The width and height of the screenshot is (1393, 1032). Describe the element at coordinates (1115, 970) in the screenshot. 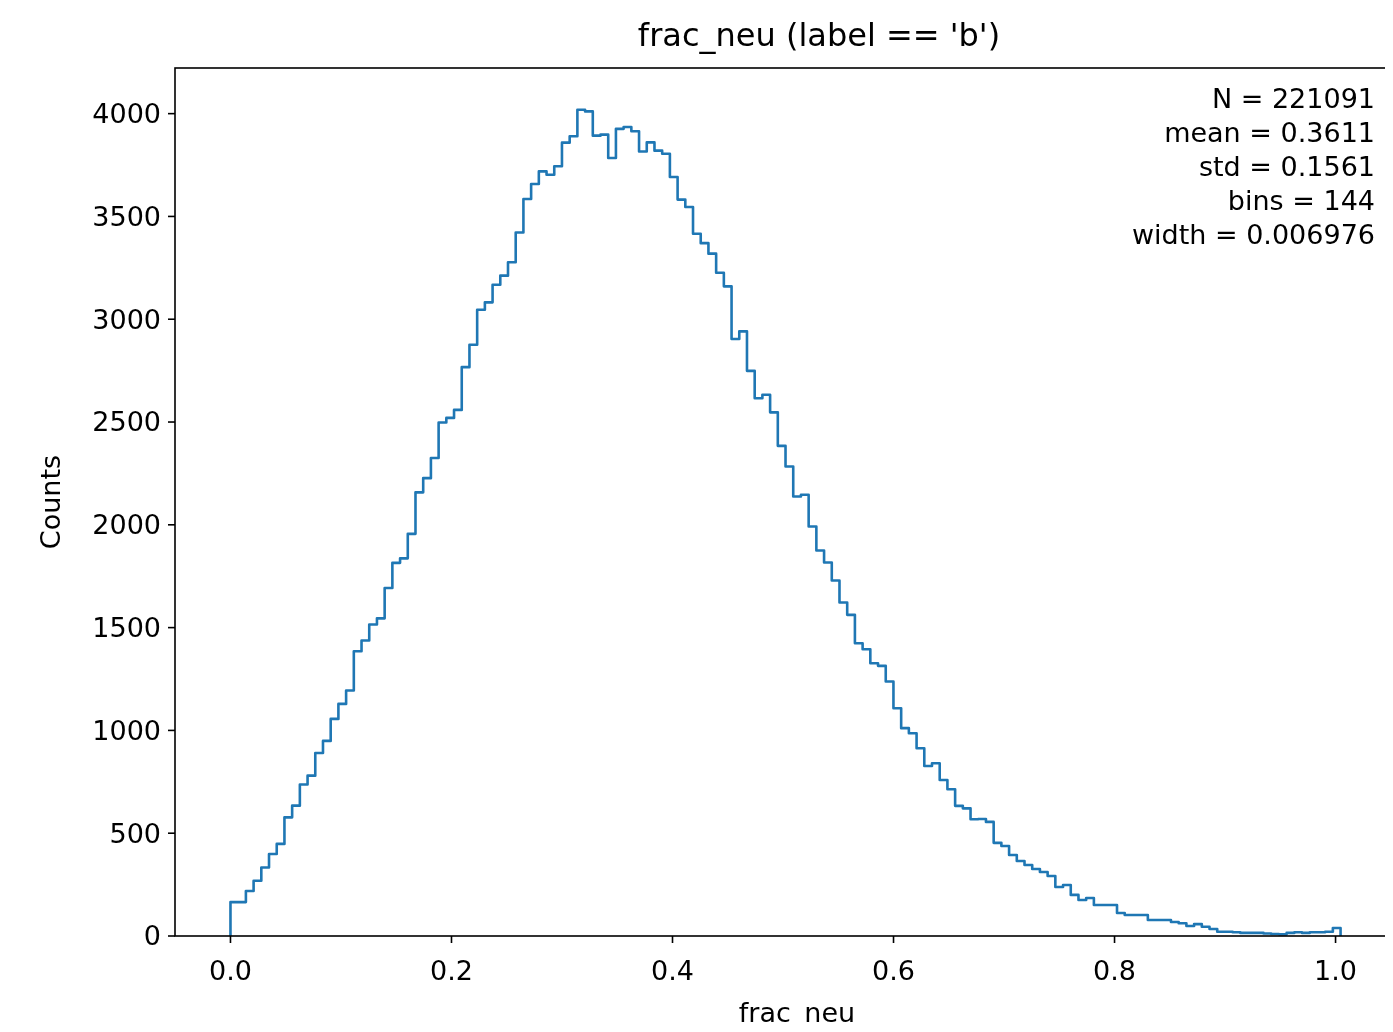

I see `x-tick-label: 0.8` at that location.